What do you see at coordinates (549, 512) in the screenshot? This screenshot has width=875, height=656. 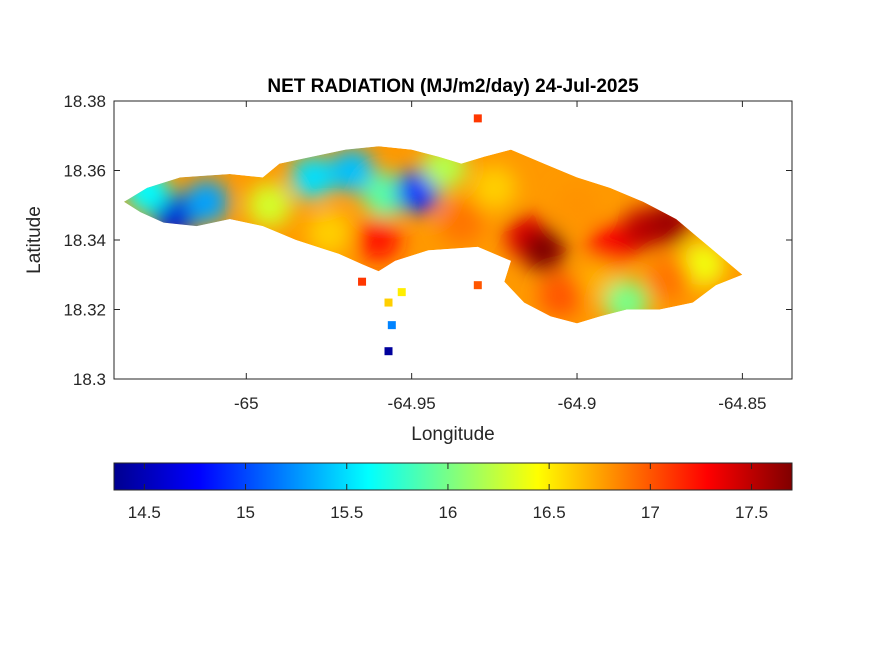 I see `colorbar-tick-label: 16.5` at bounding box center [549, 512].